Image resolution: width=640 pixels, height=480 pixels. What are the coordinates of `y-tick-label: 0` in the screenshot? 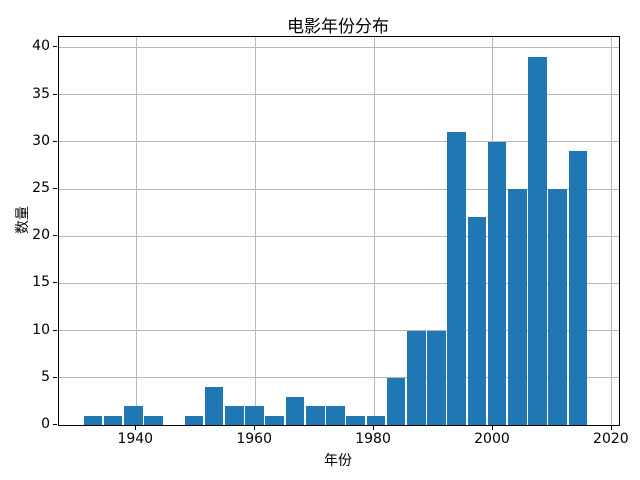 It's located at (45, 424).